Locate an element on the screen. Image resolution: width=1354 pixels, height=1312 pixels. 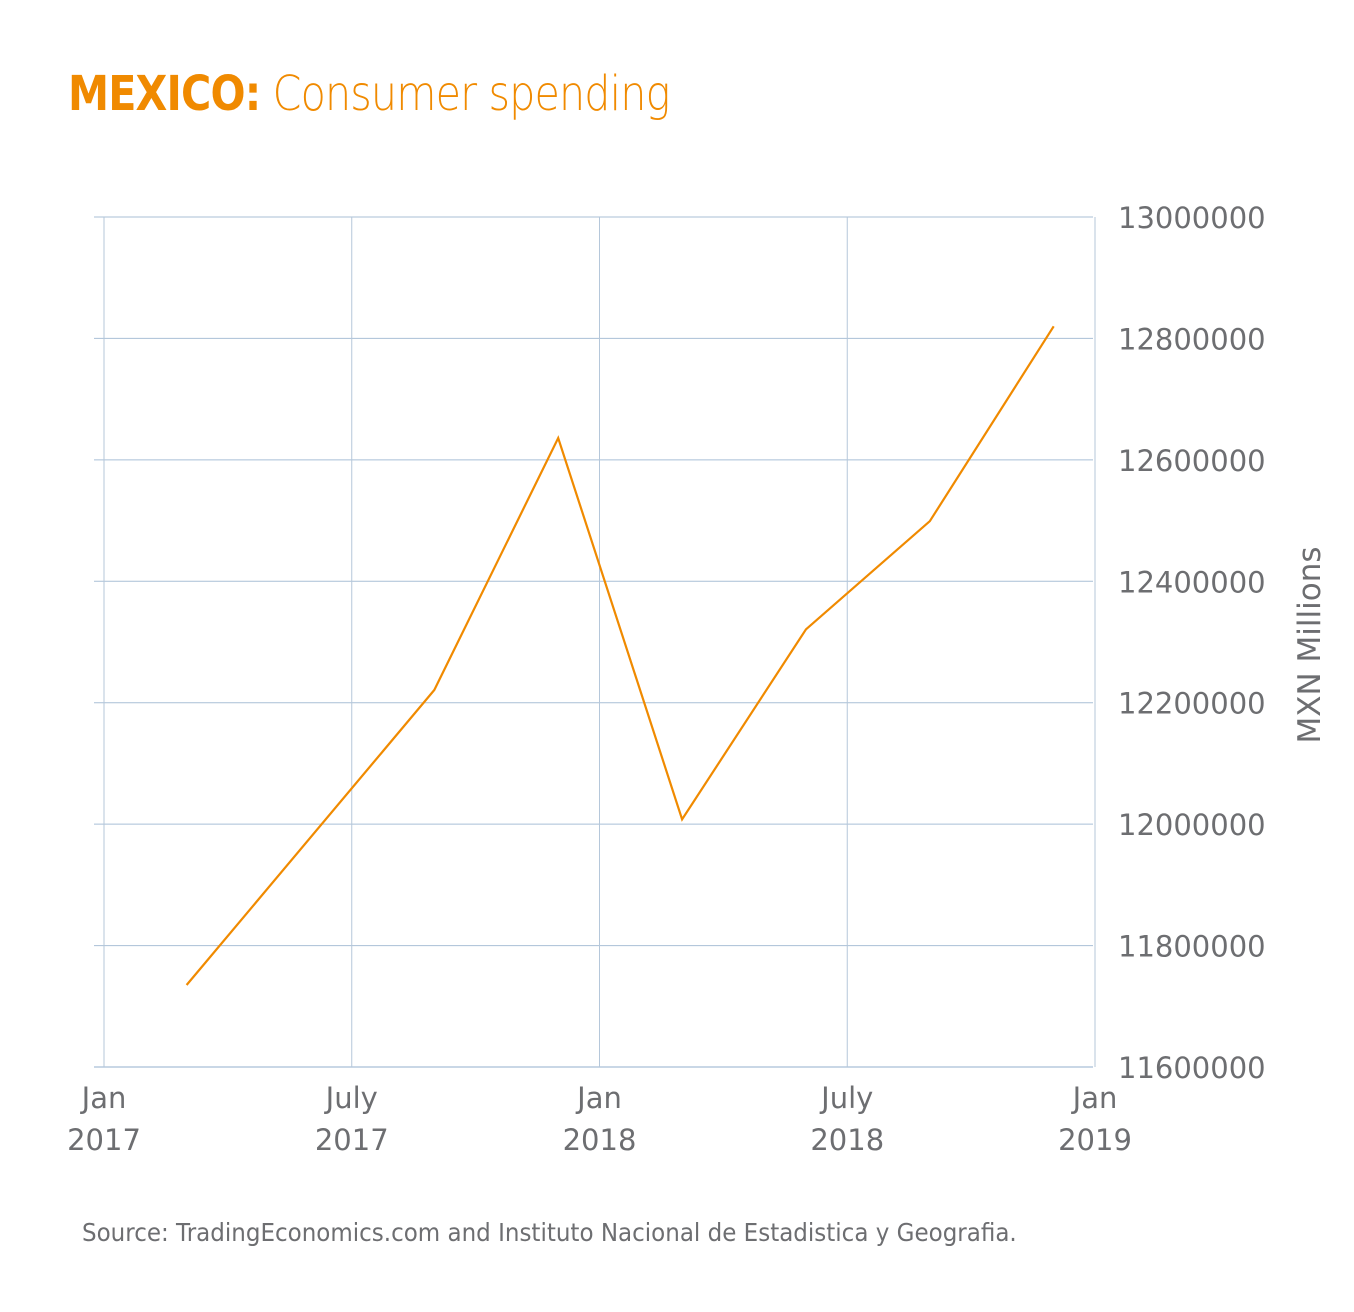
y-tick-label: 11800000 is located at coordinates (1192, 947).